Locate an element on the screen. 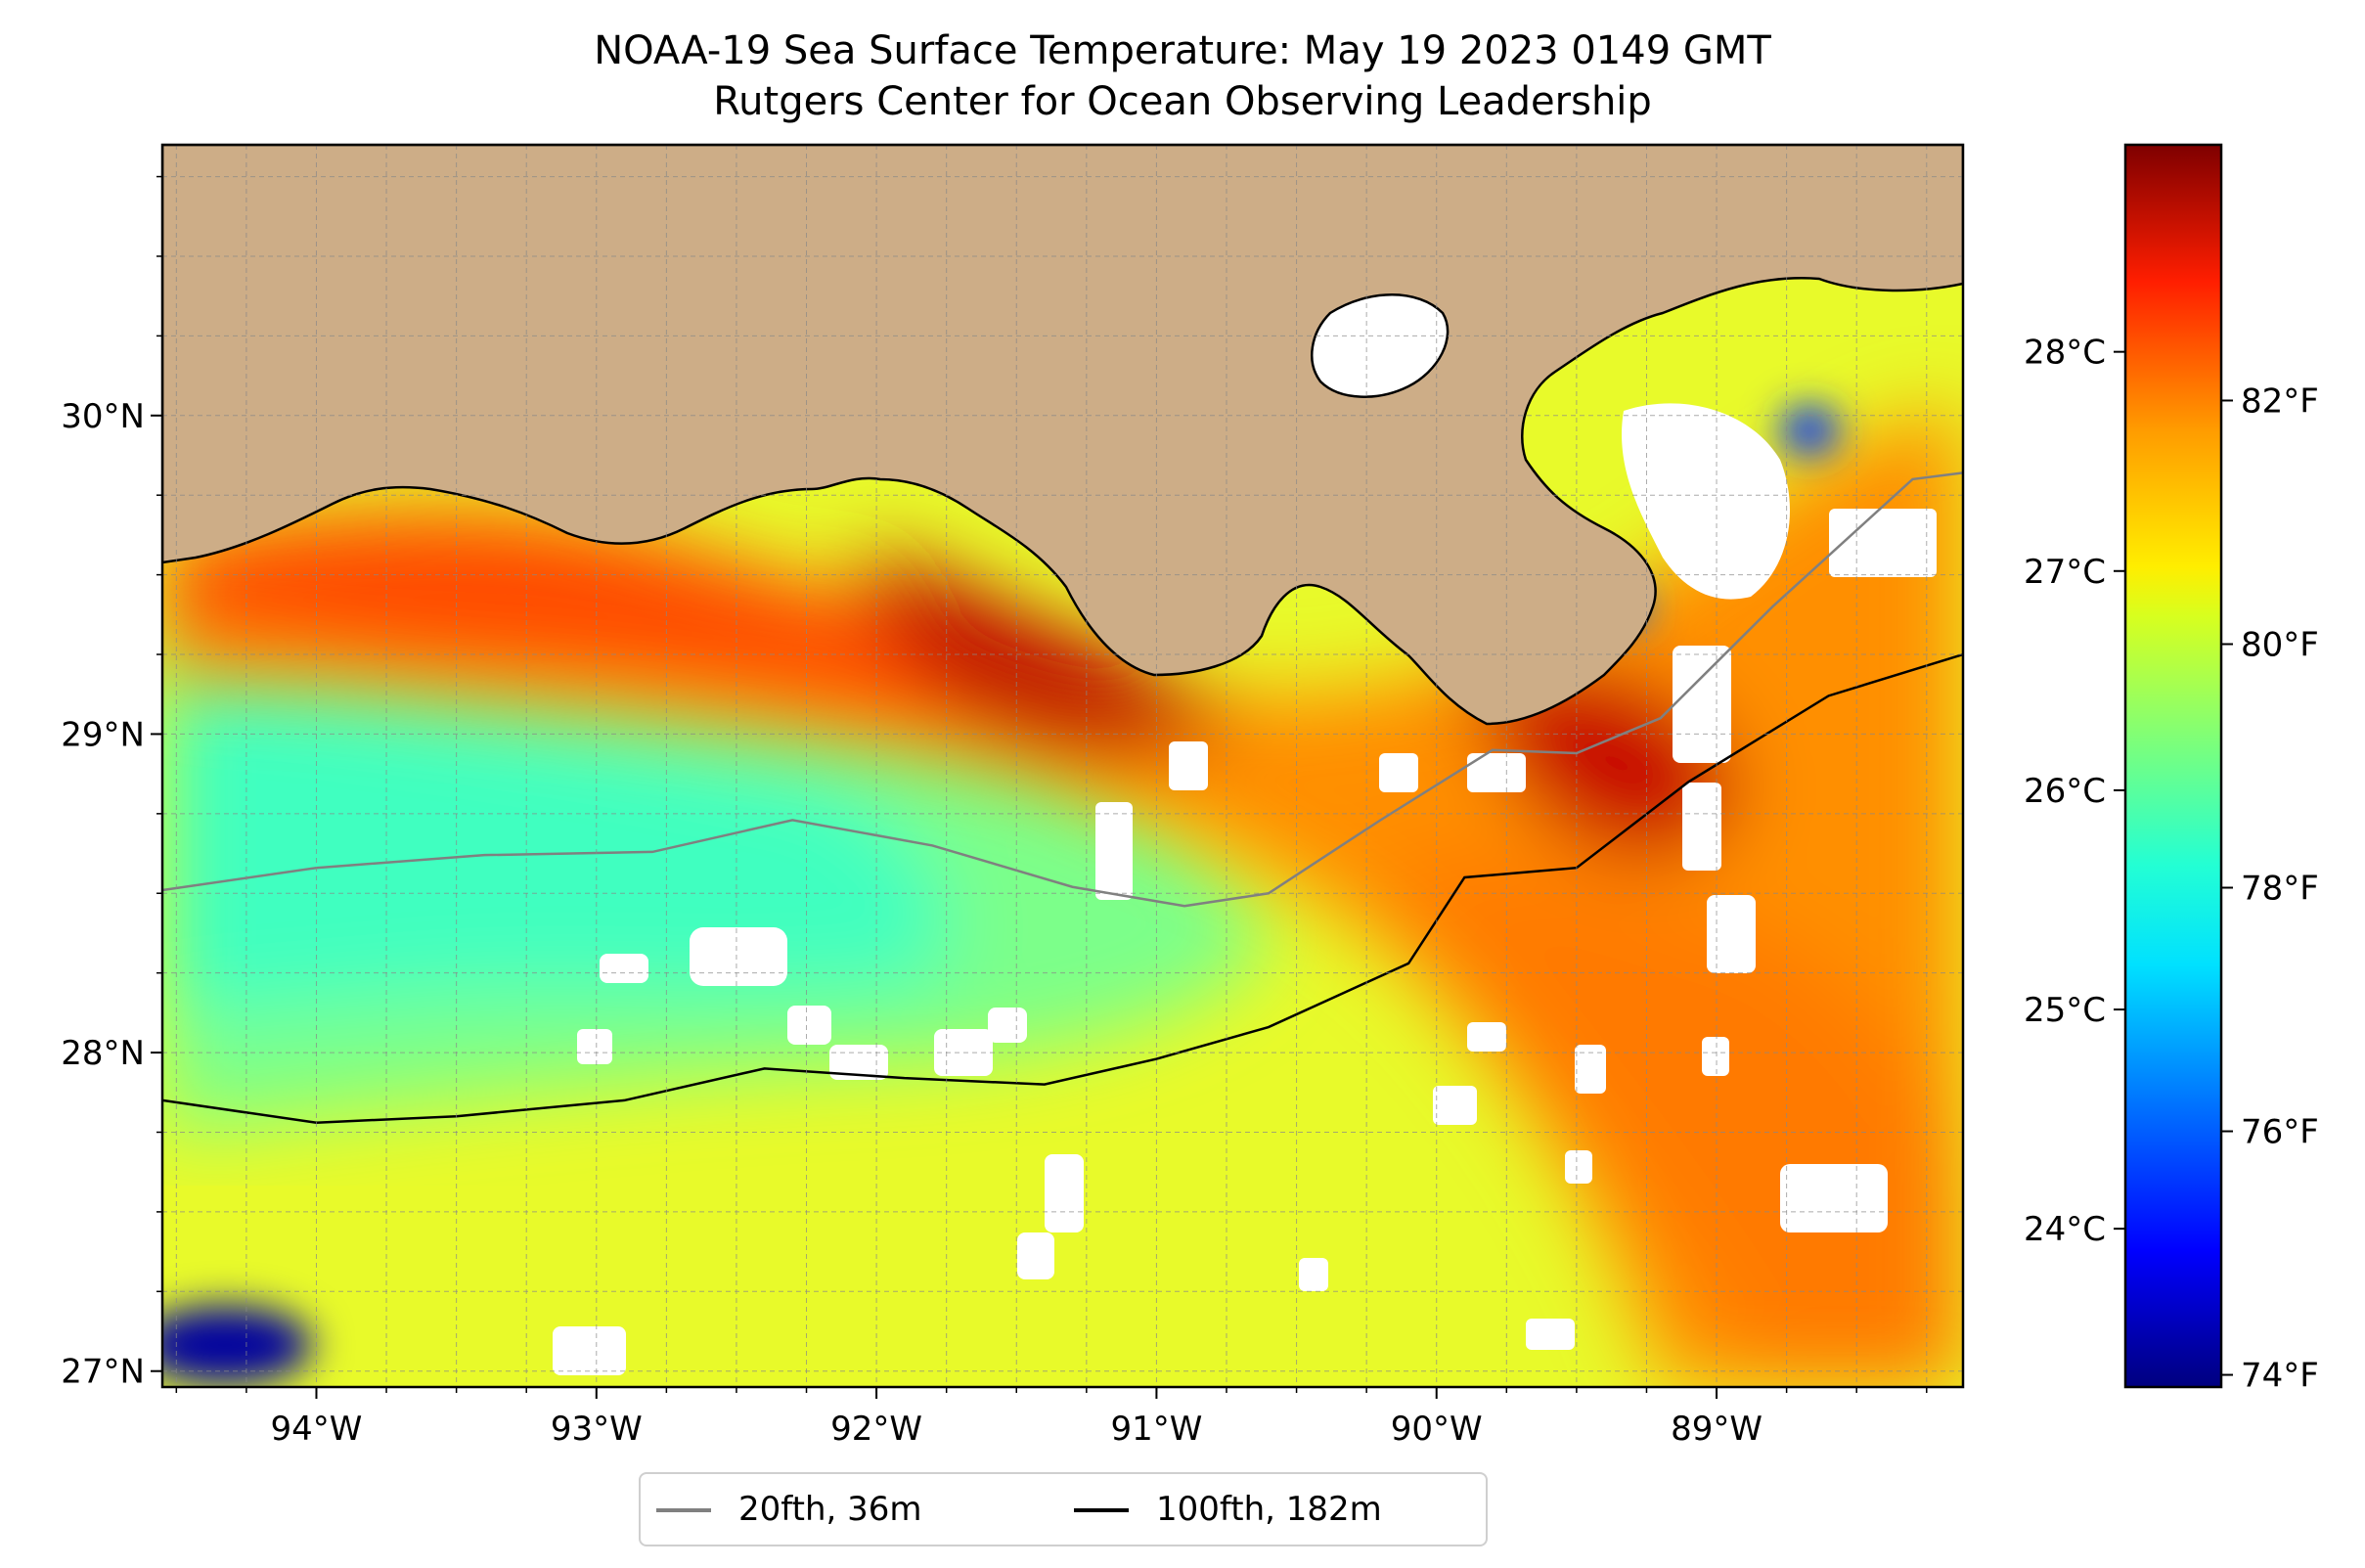  celsius-tick-label: 27°C is located at coordinates (2065, 572).